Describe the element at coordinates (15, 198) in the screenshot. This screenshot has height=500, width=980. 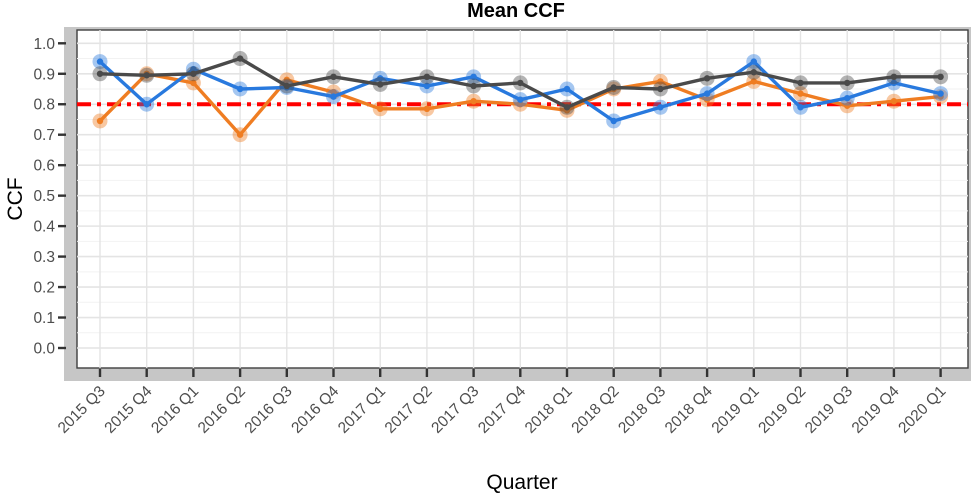
I see `y-axis-title: CCF` at that location.